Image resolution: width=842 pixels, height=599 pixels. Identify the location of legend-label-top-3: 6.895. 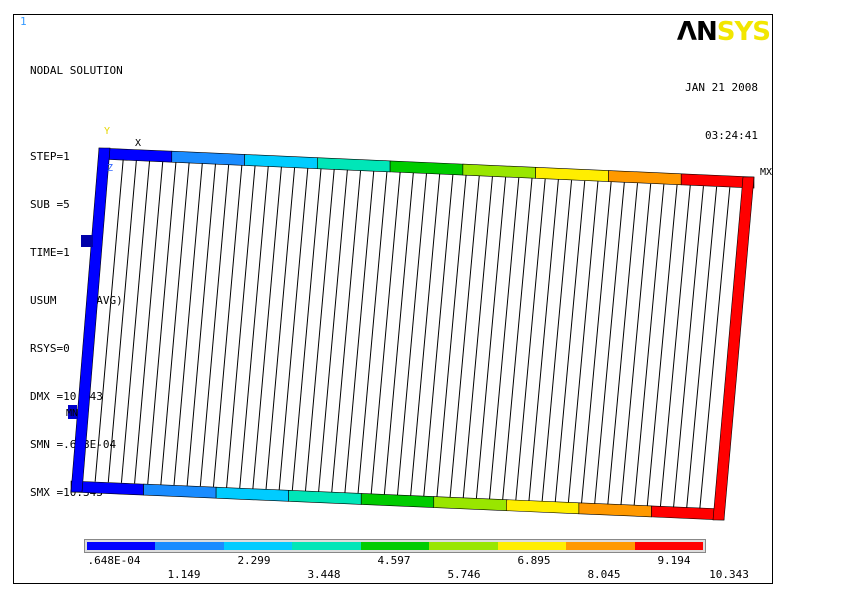
(534, 560).